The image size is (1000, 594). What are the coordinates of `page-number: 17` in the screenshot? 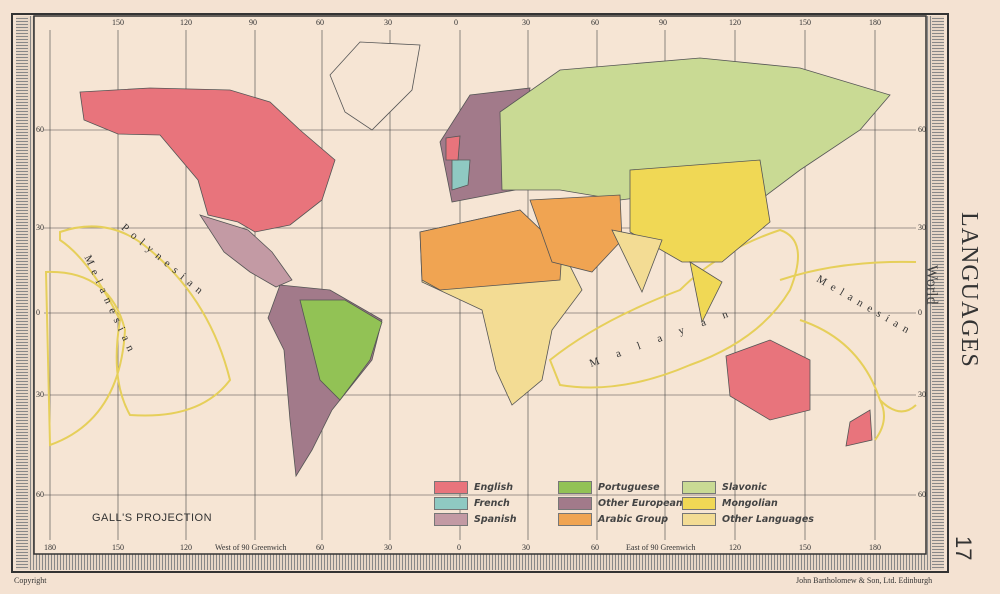 It's located at (963, 548).